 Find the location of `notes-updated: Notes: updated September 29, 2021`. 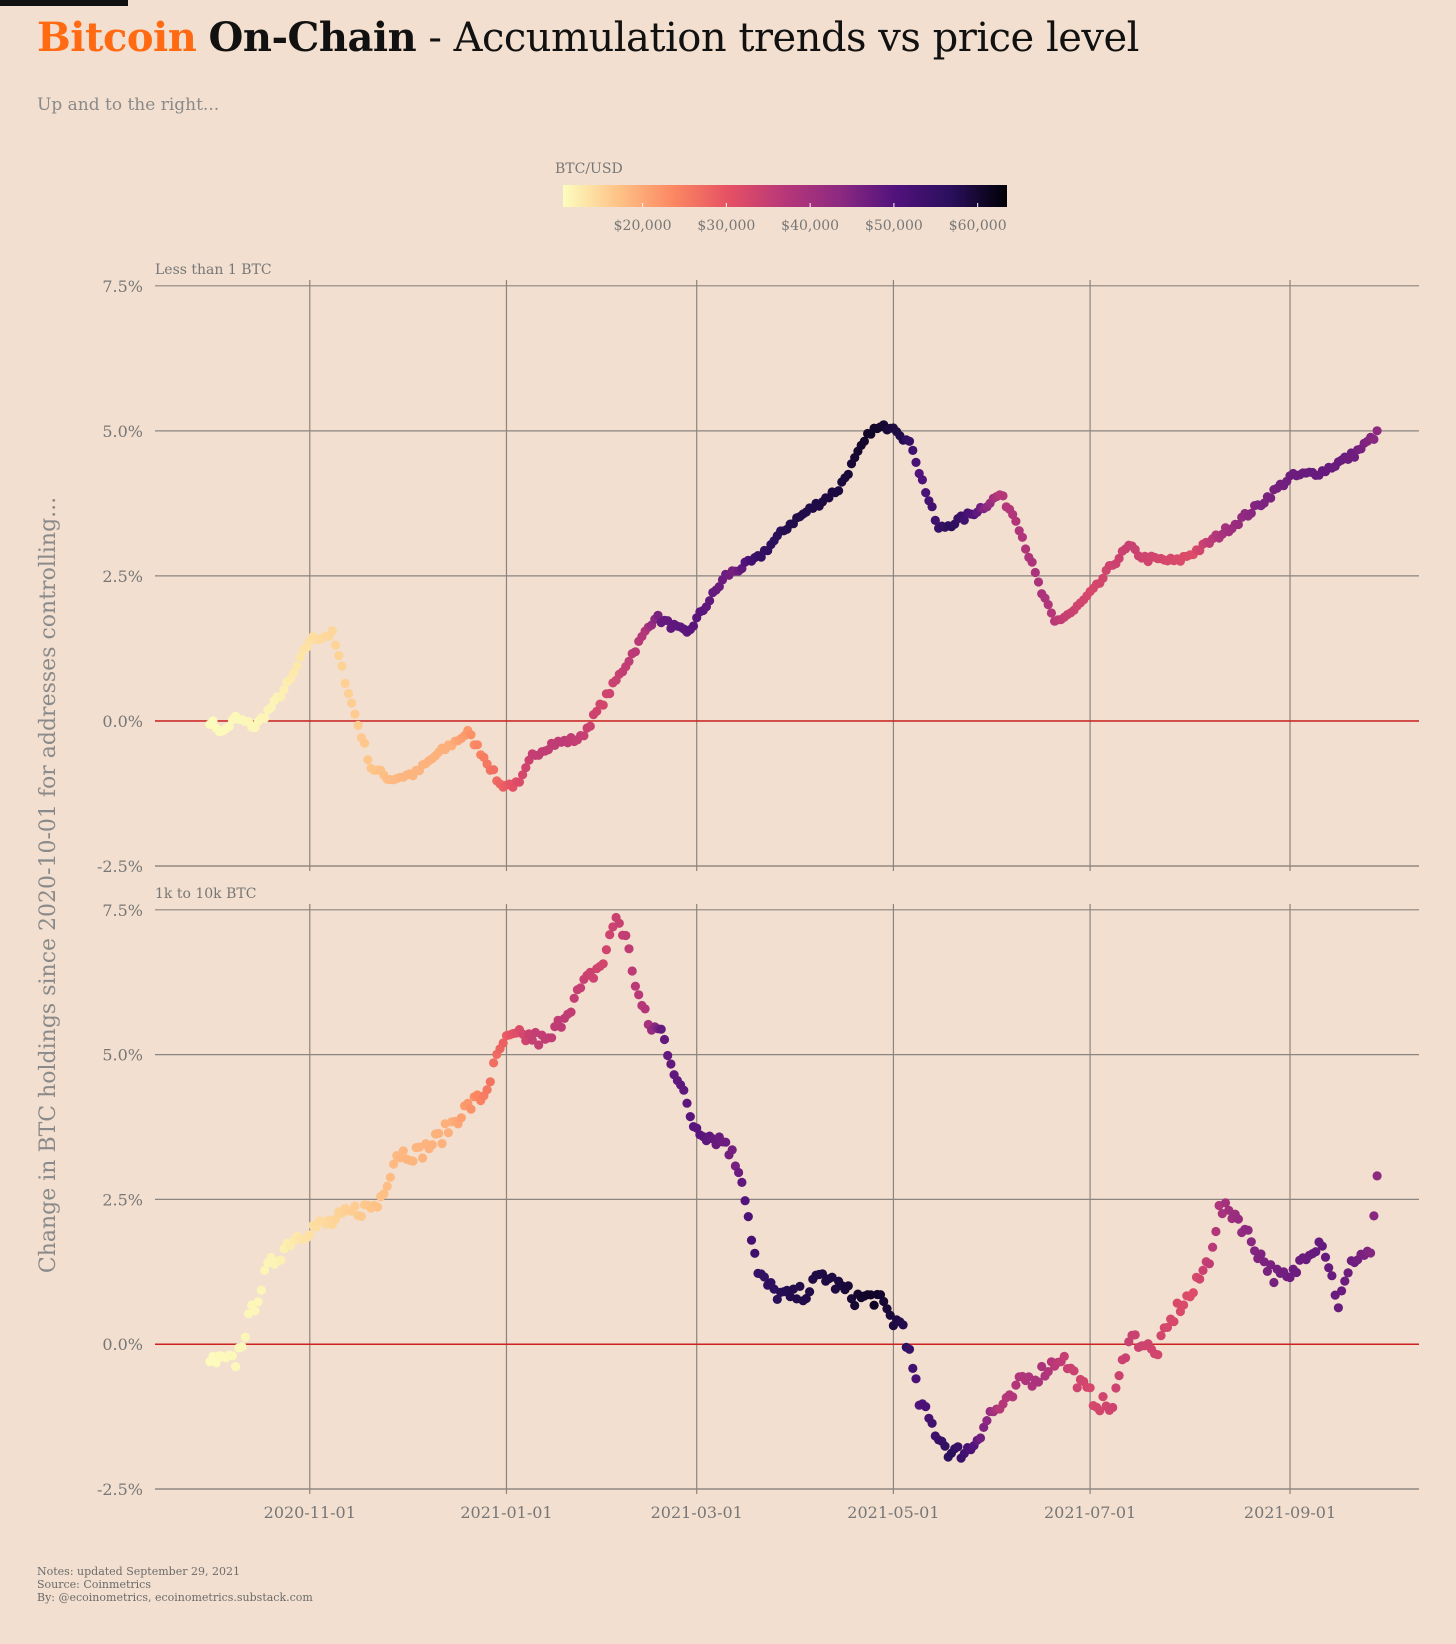

notes-updated: Notes: updated September 29, 2021 is located at coordinates (138, 1571).